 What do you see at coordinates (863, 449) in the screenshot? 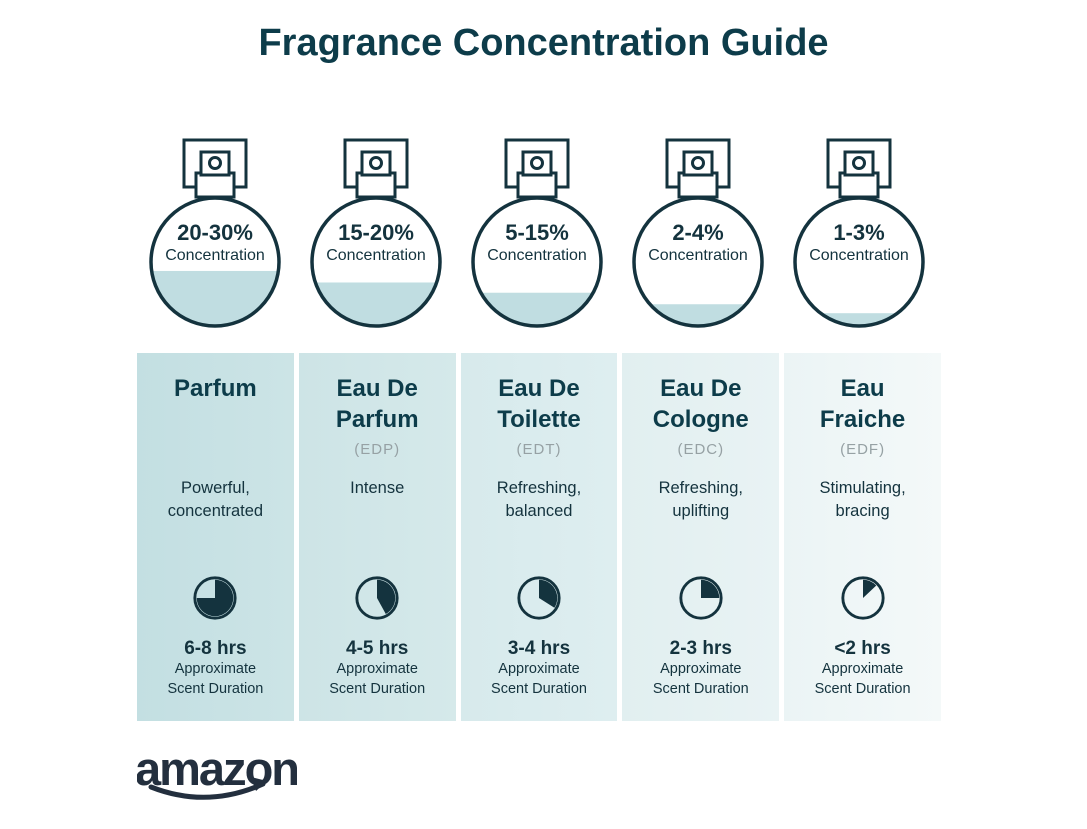
I see `category-abbr: (EDF)` at bounding box center [863, 449].